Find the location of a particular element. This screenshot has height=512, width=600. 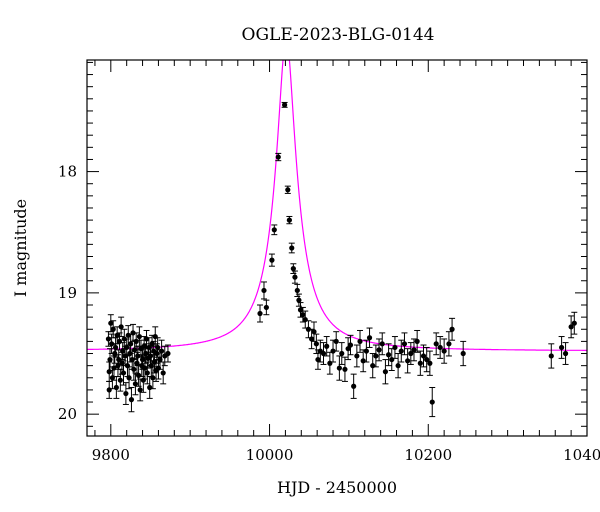

y-tick-label: 18 is located at coordinates (67, 172).